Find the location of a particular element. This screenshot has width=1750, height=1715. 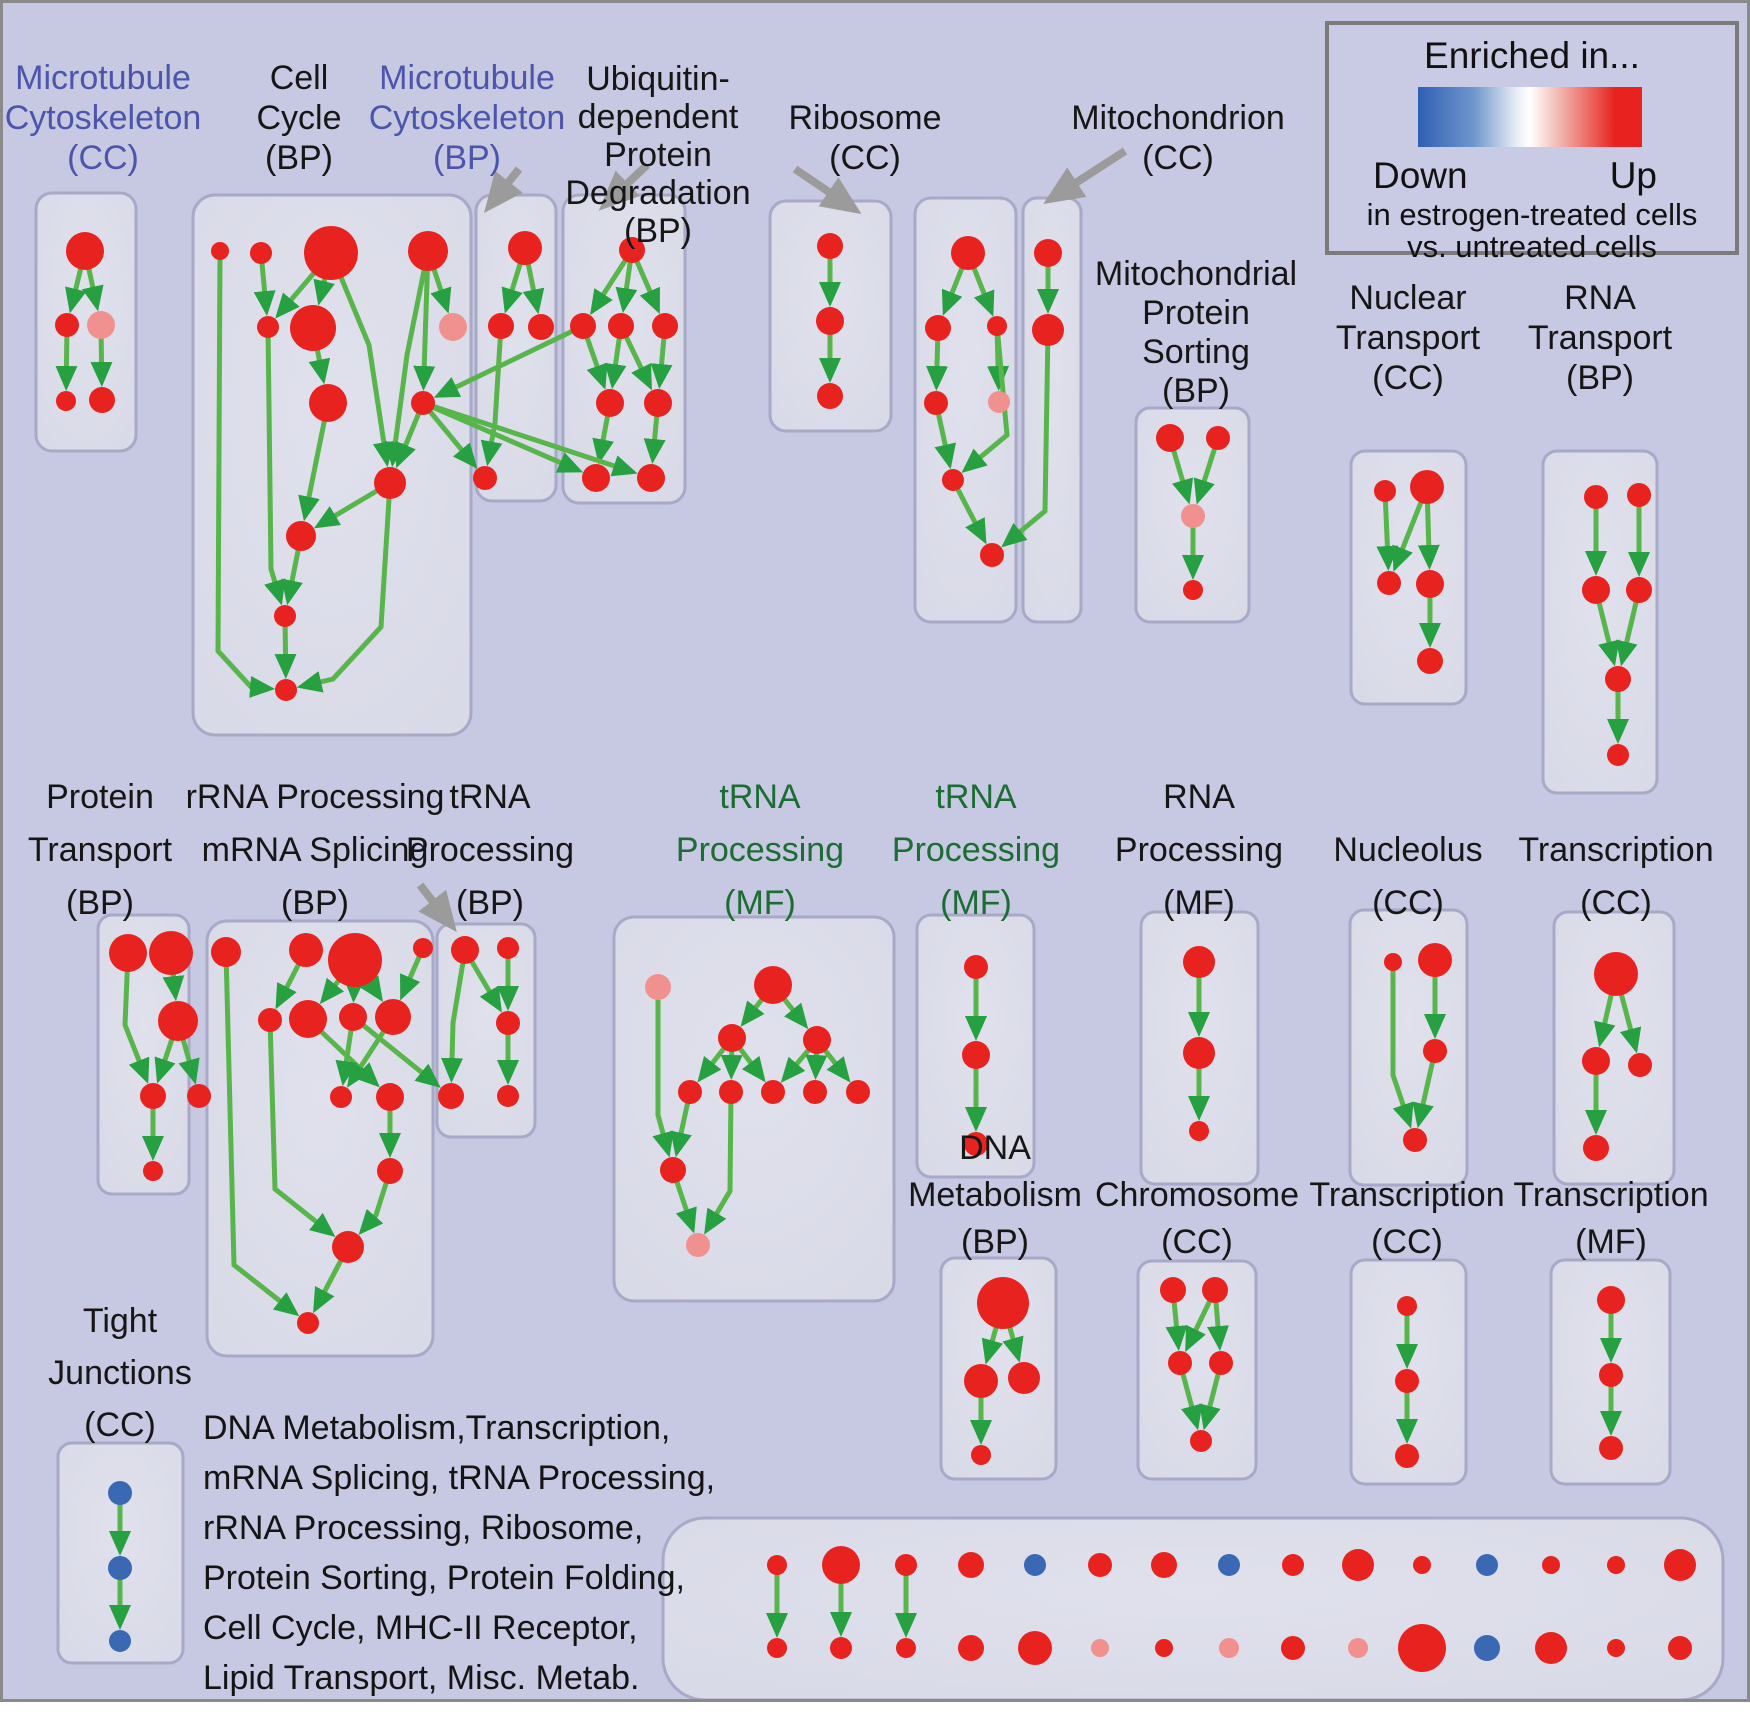

legend-subtitle-2: vs. untreated cells is located at coordinates (1532, 246).